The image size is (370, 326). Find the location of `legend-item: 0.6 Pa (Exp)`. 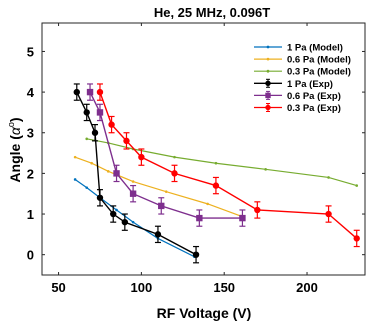

legend-item: 0.6 Pa (Exp) is located at coordinates (297, 96).